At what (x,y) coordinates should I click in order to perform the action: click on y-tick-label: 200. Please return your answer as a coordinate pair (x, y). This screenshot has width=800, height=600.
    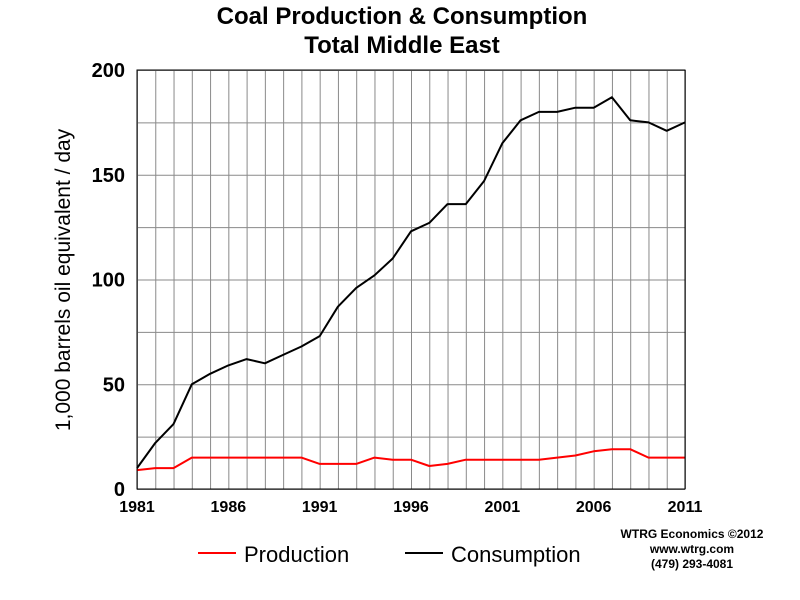
    Looking at the image, I should click on (108, 71).